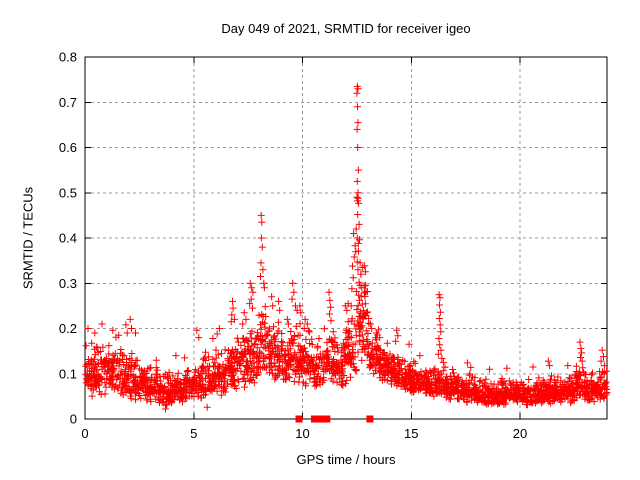 The image size is (640, 480). I want to click on y-tick-label: 0.5, so click(68, 192).